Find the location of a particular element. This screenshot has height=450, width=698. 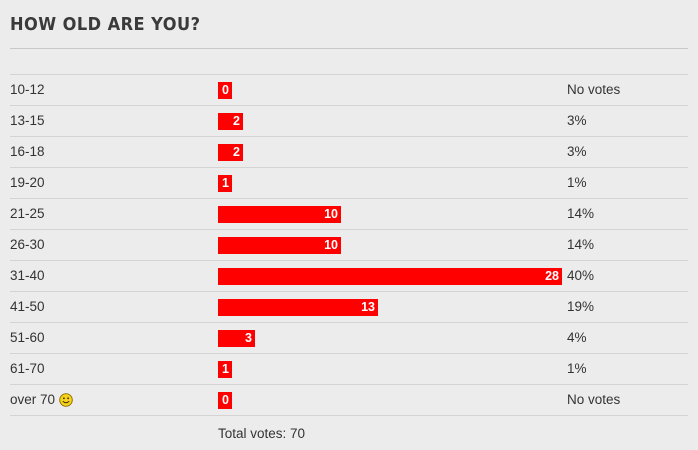

row-label-text: 16-18 is located at coordinates (27, 151).